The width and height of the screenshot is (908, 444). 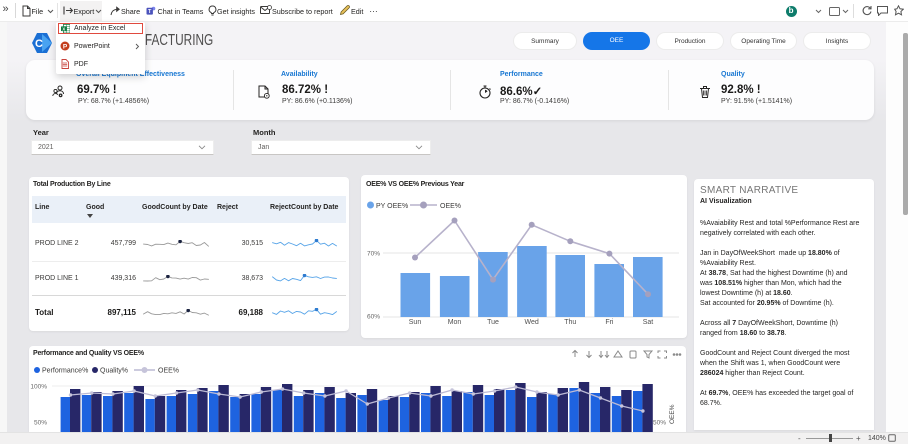 I want to click on svg-text: P, so click(x=65, y=47).